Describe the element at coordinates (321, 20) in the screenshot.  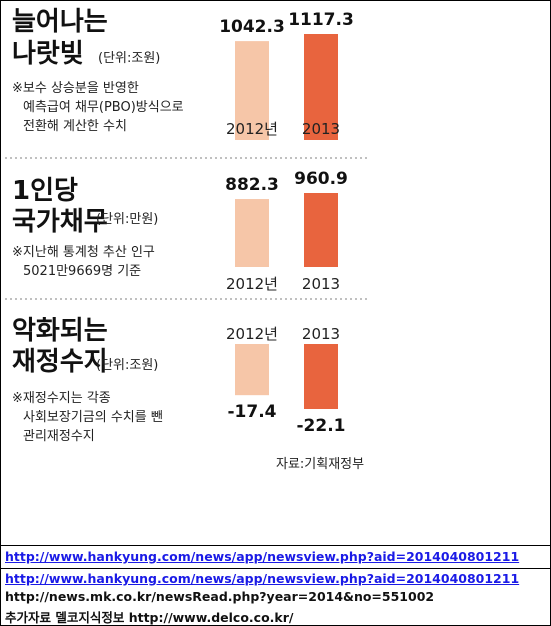
I see `value-label: 1117.3` at that location.